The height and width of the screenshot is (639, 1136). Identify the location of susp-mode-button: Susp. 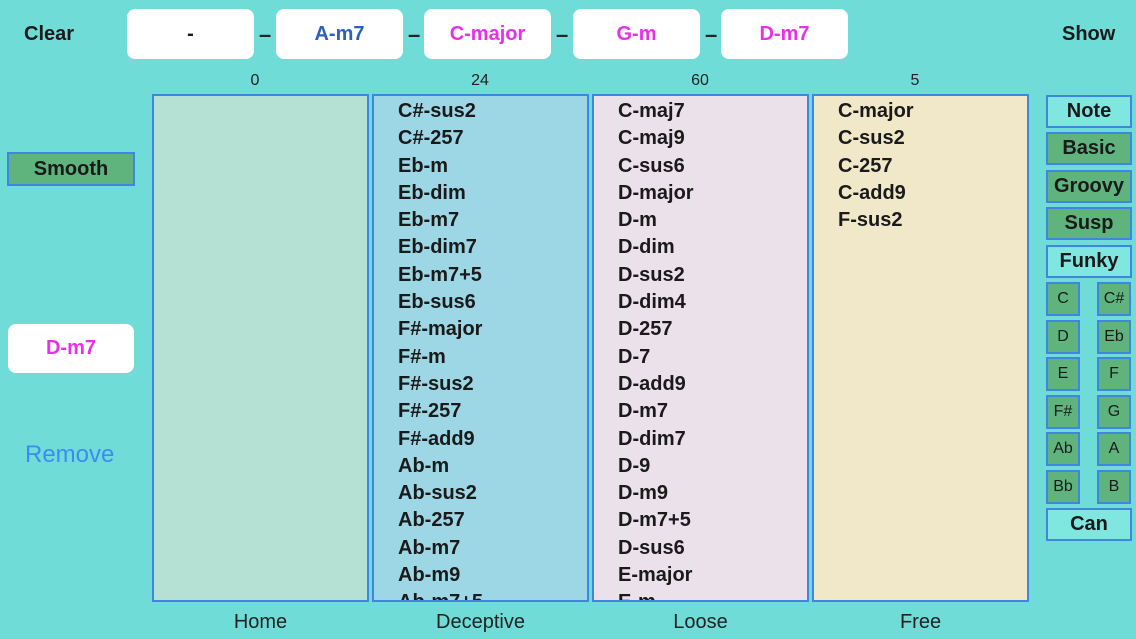
(1089, 223).